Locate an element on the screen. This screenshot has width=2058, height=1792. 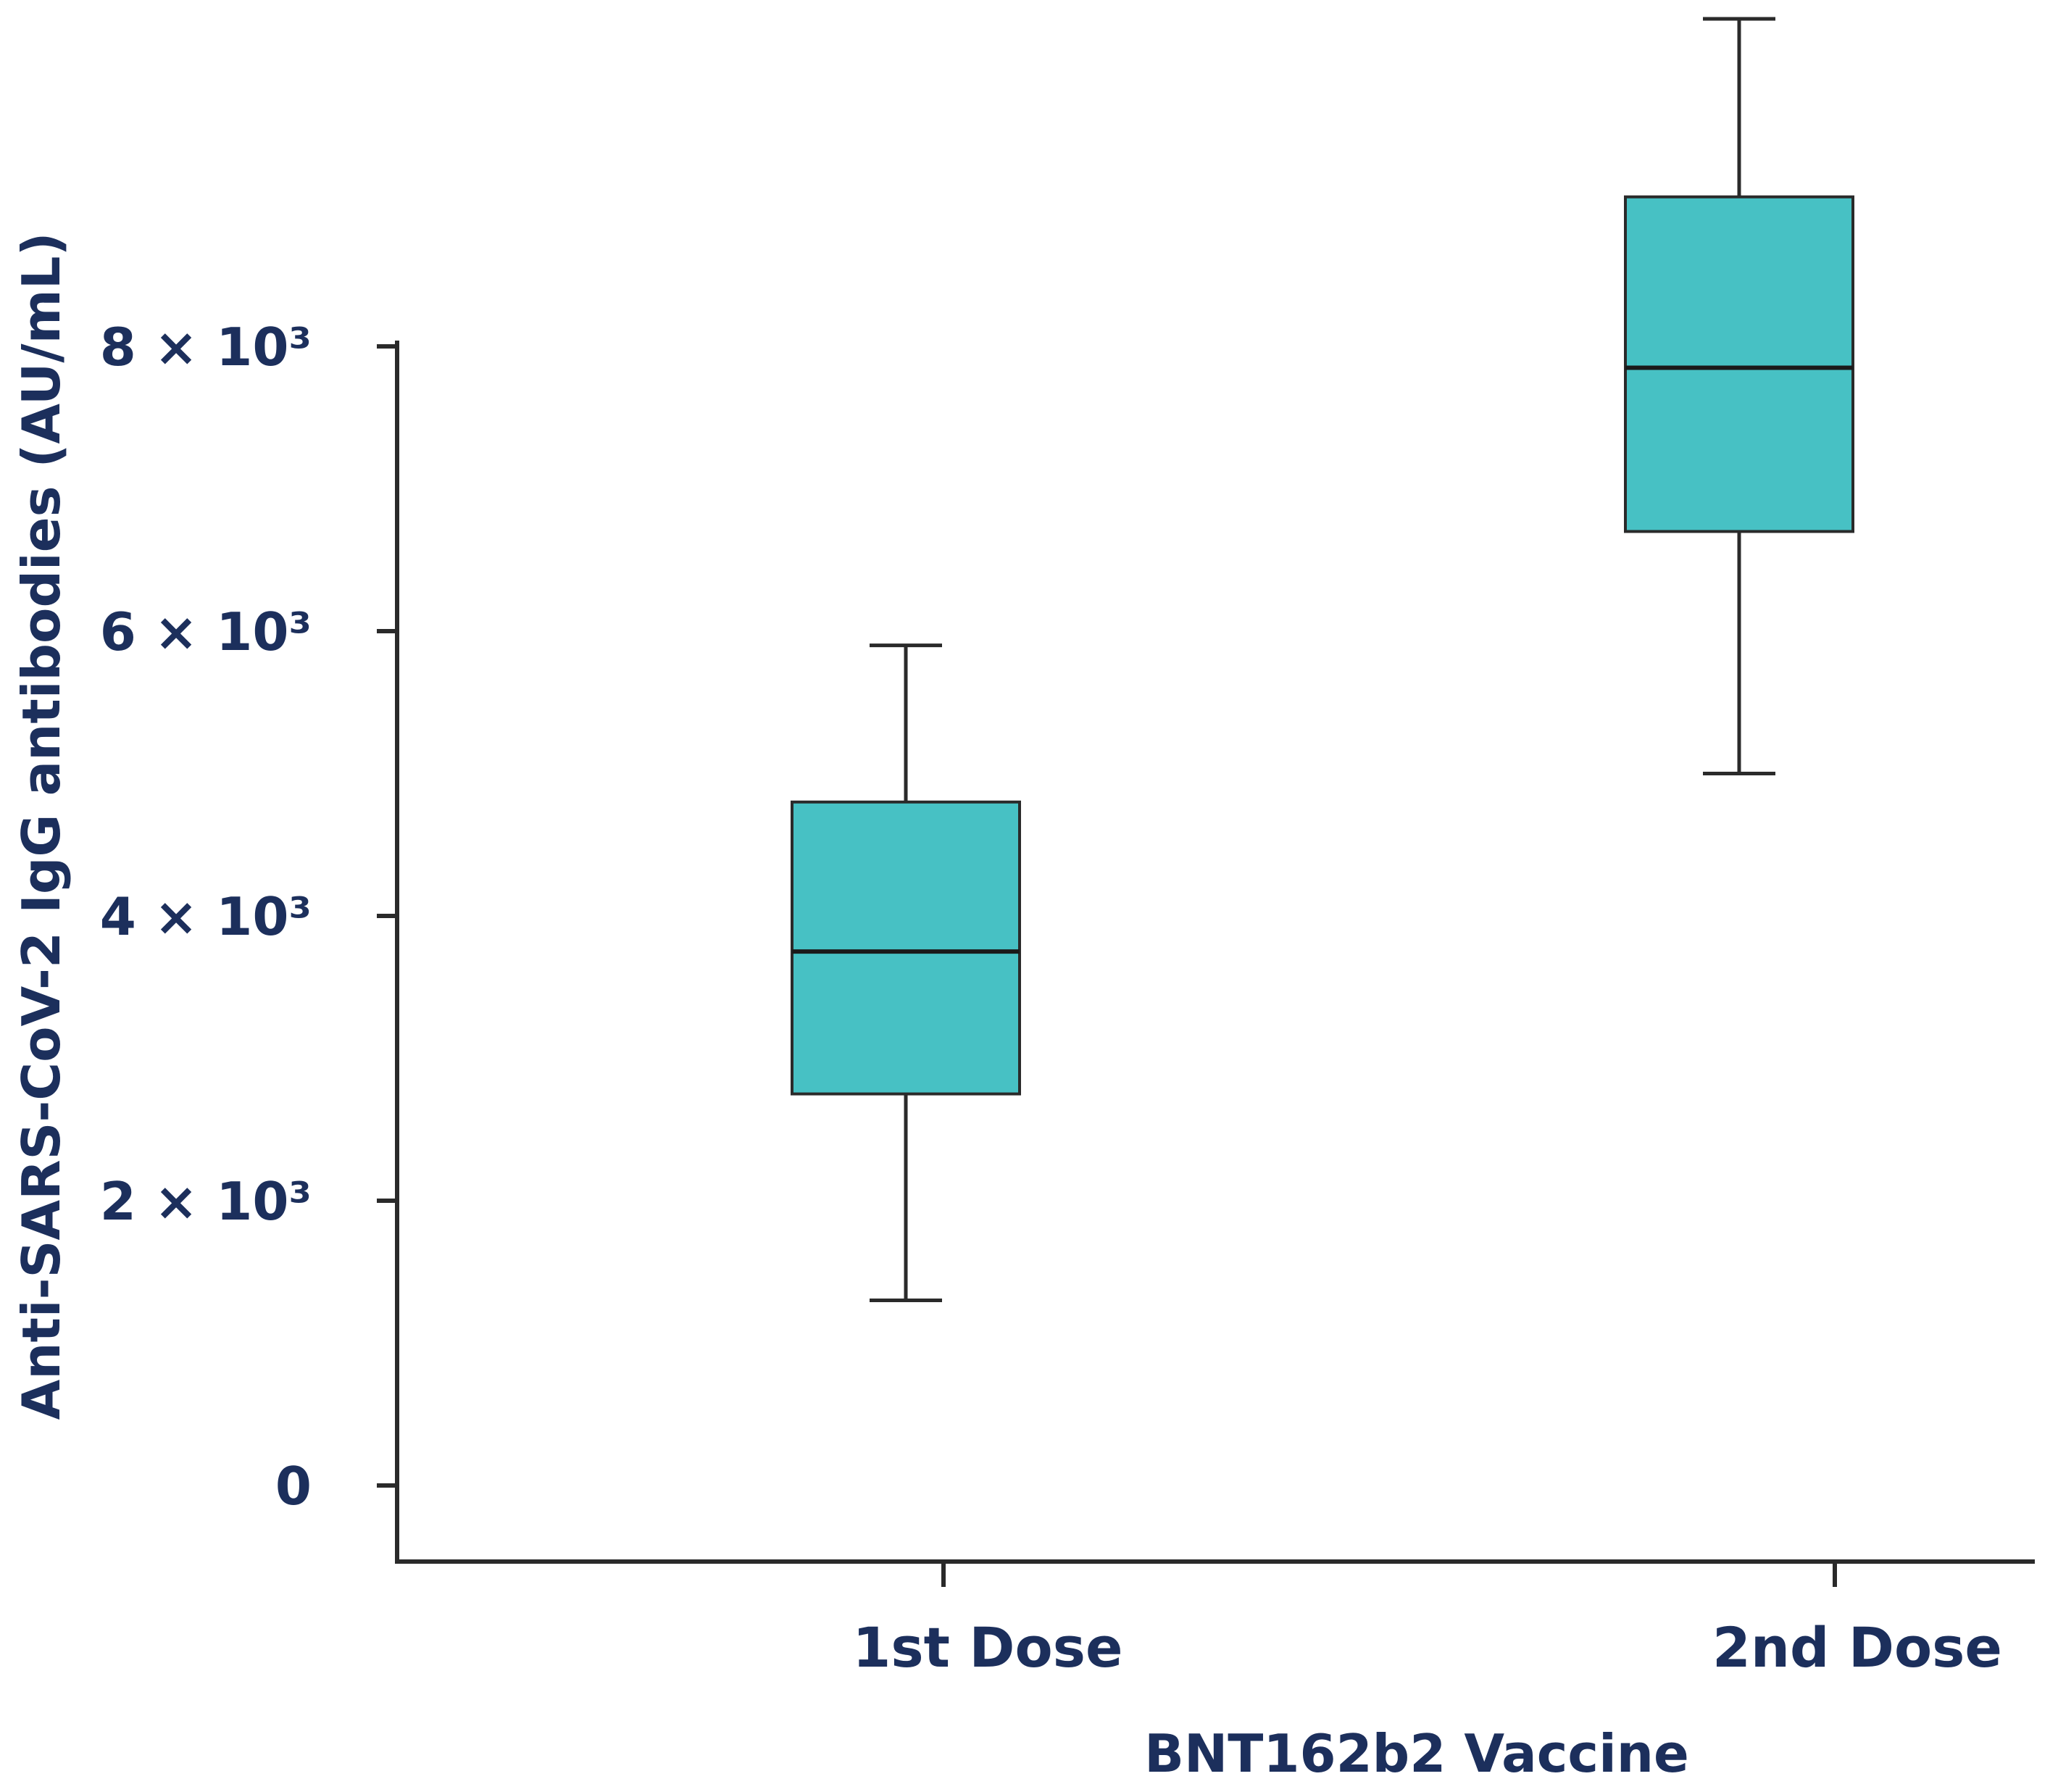
x-tick-label: 2nd Dose is located at coordinates (1857, 1647).